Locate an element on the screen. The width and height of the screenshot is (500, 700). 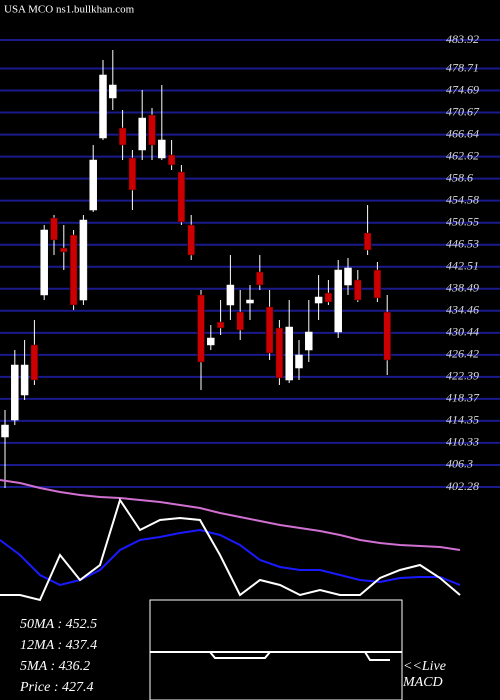
y-tick-label: 442.51 is located at coordinates (462, 265).